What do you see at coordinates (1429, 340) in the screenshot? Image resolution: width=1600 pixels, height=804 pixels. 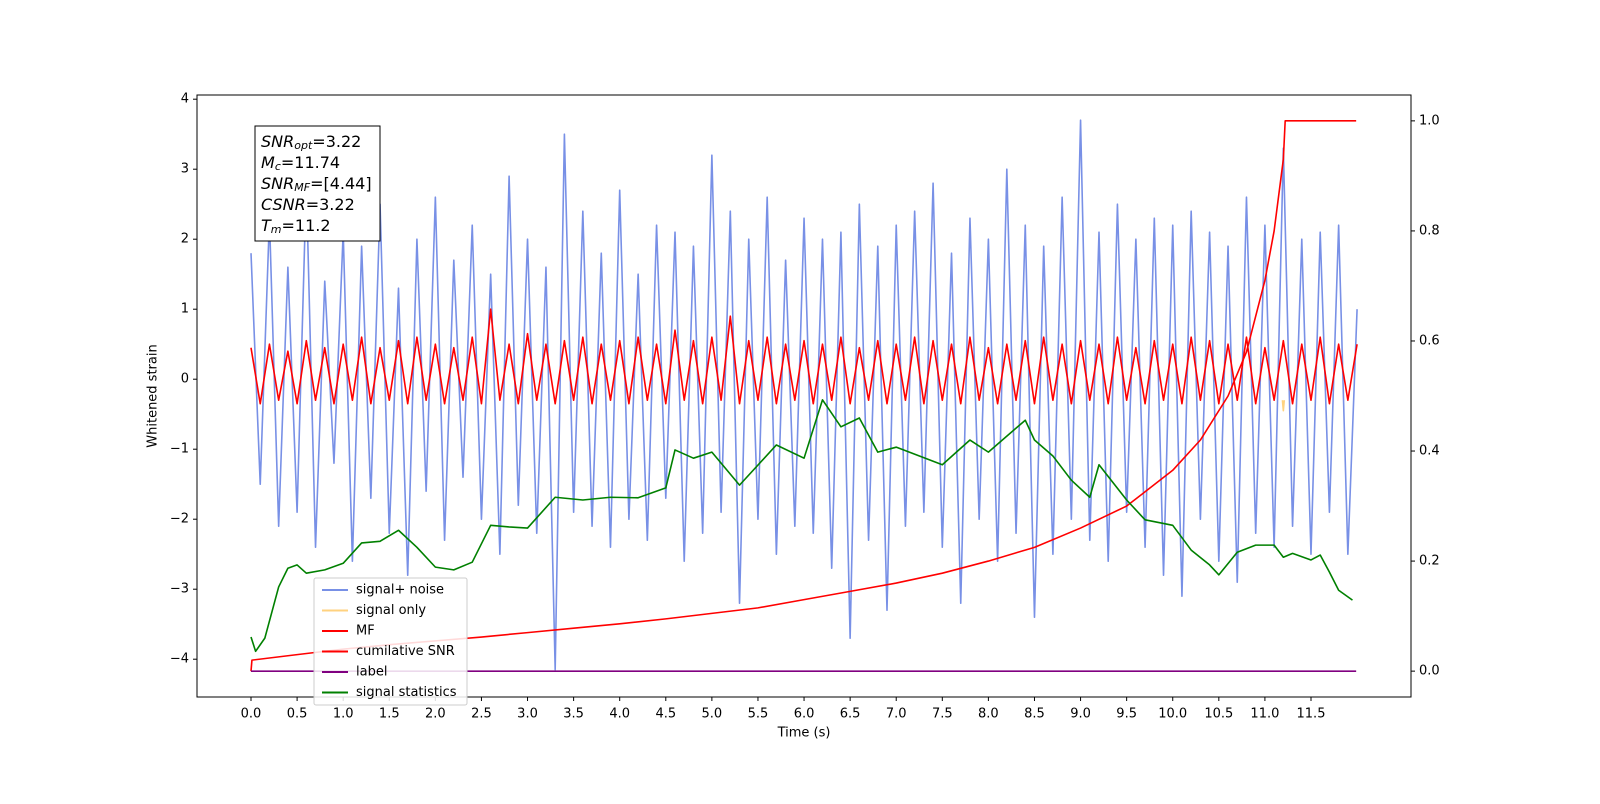 I see `y2-tick-label: 0.6` at bounding box center [1429, 340].